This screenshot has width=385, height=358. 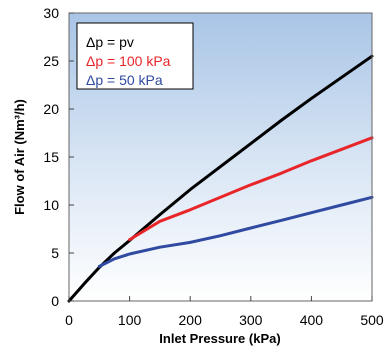 What do you see at coordinates (130, 320) in the screenshot?
I see `x-tick-label: 100` at bounding box center [130, 320].